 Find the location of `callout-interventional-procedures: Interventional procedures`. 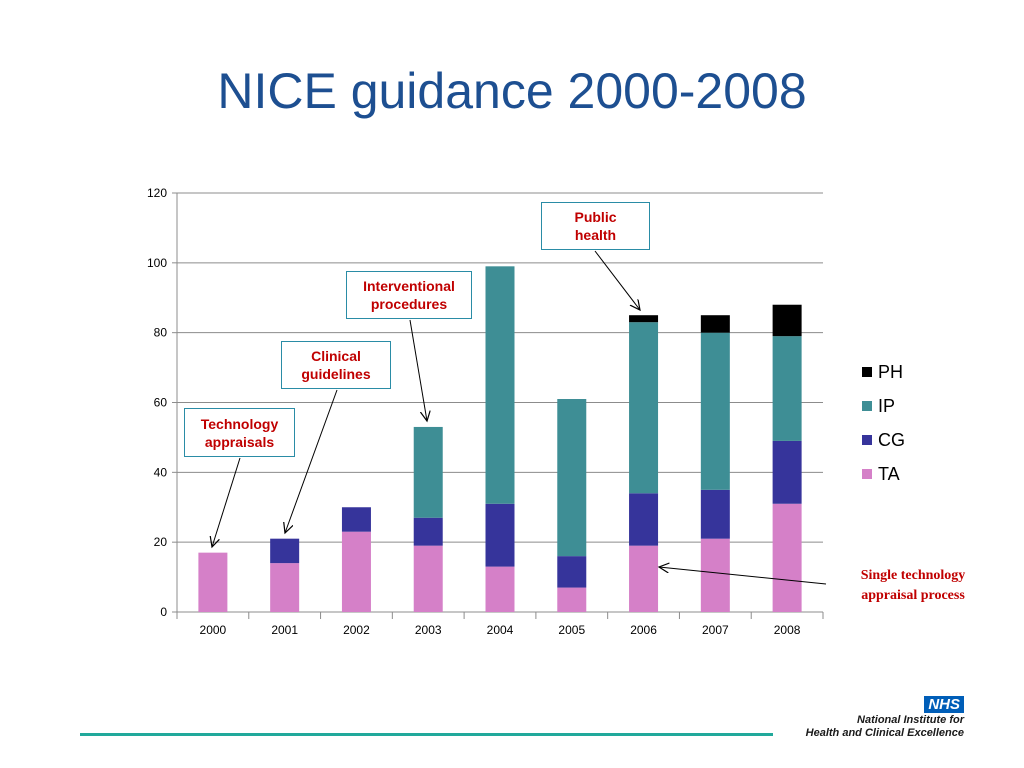

callout-interventional-procedures: Interventional procedures is located at coordinates (409, 295).